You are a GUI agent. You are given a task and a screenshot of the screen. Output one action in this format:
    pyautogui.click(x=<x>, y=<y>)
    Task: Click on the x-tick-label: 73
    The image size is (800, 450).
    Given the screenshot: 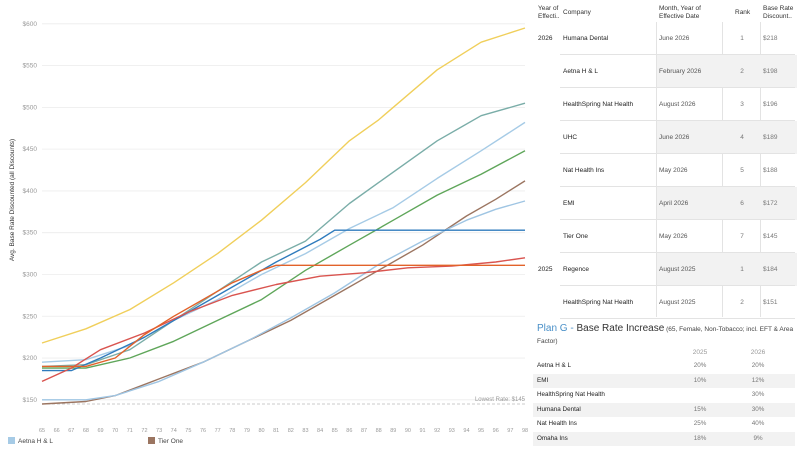 What is the action you would take?
    pyautogui.click(x=159, y=431)
    